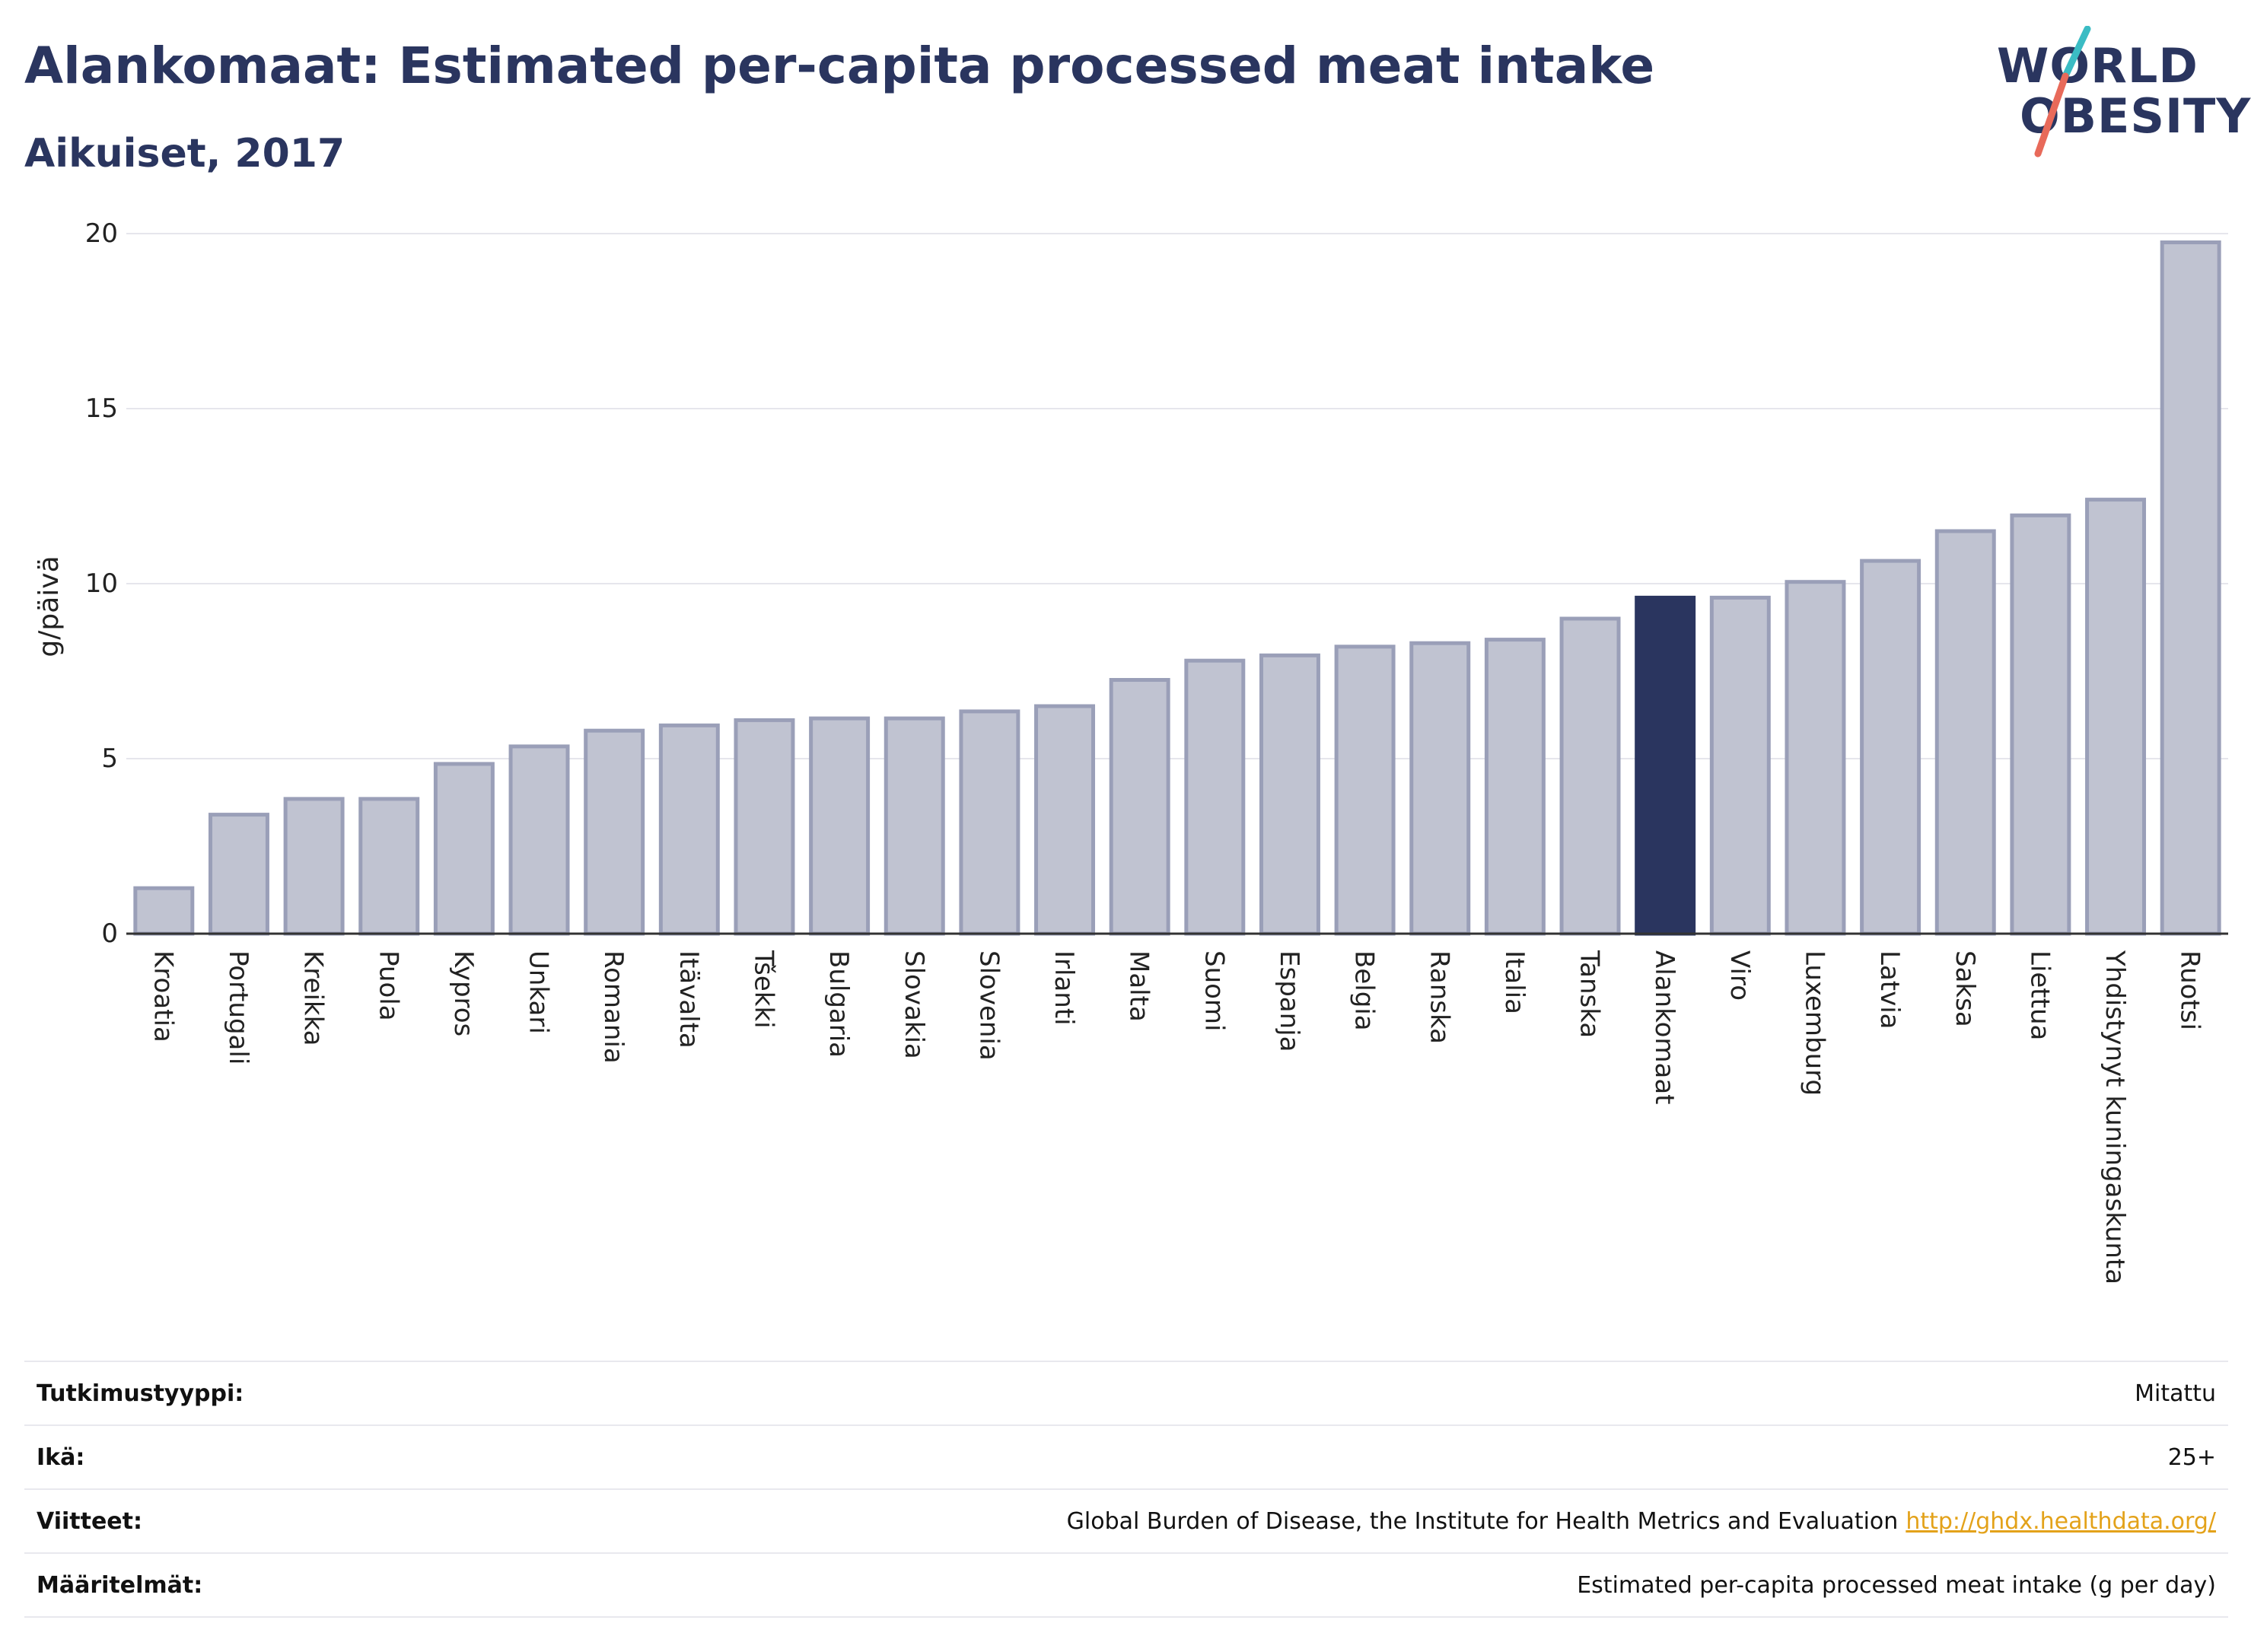 This screenshot has width=2251, height=1652. I want to click on x-tick-label: Kroatia, so click(163, 996).